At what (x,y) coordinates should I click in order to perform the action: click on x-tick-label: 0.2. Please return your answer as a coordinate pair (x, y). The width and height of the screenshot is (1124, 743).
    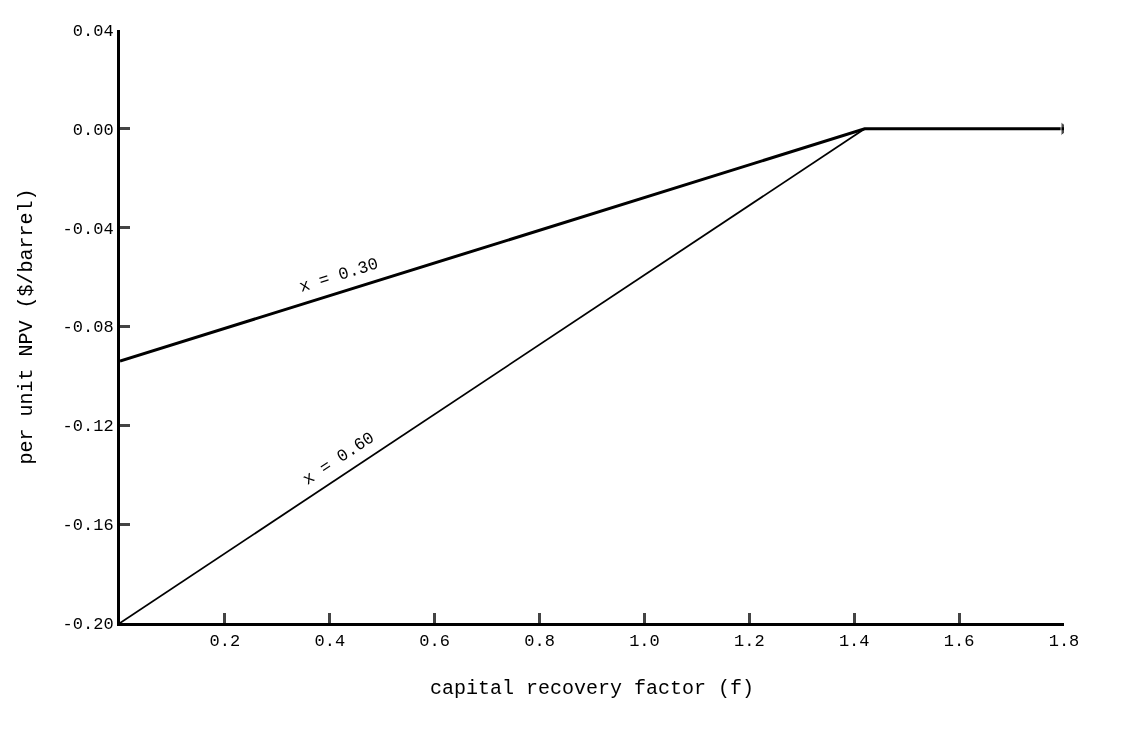
    Looking at the image, I should click on (225, 642).